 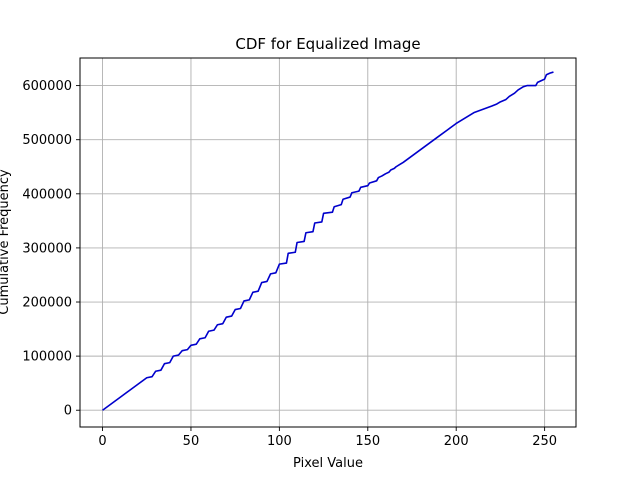 What do you see at coordinates (47, 140) in the screenshot?
I see `y-tick-label: 500000` at bounding box center [47, 140].